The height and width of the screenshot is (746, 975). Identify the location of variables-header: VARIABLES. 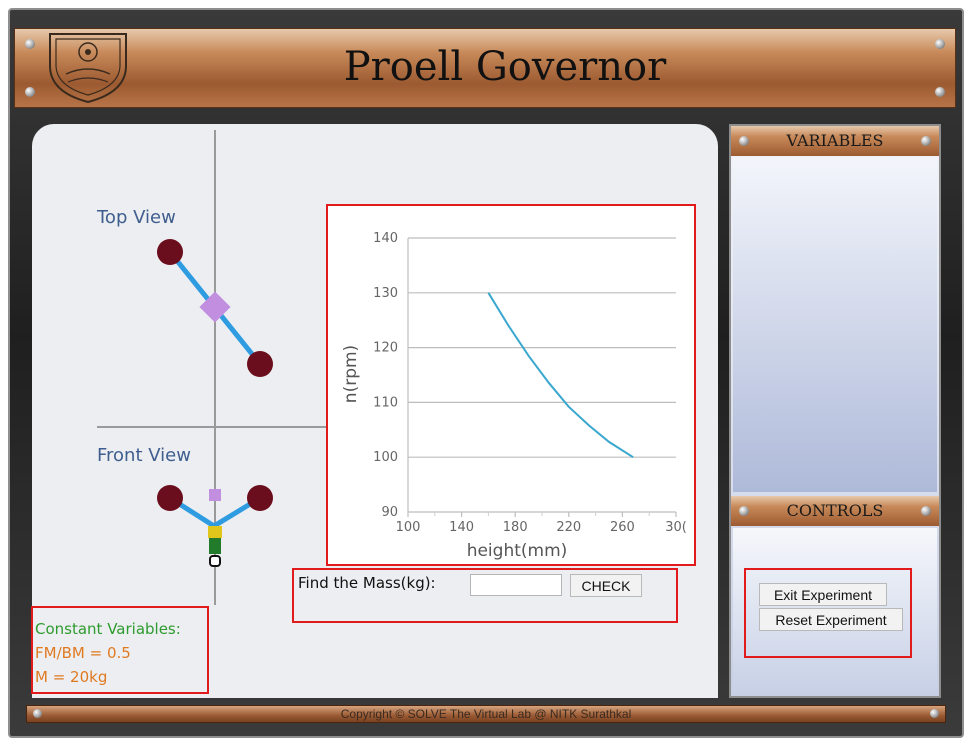
(835, 141).